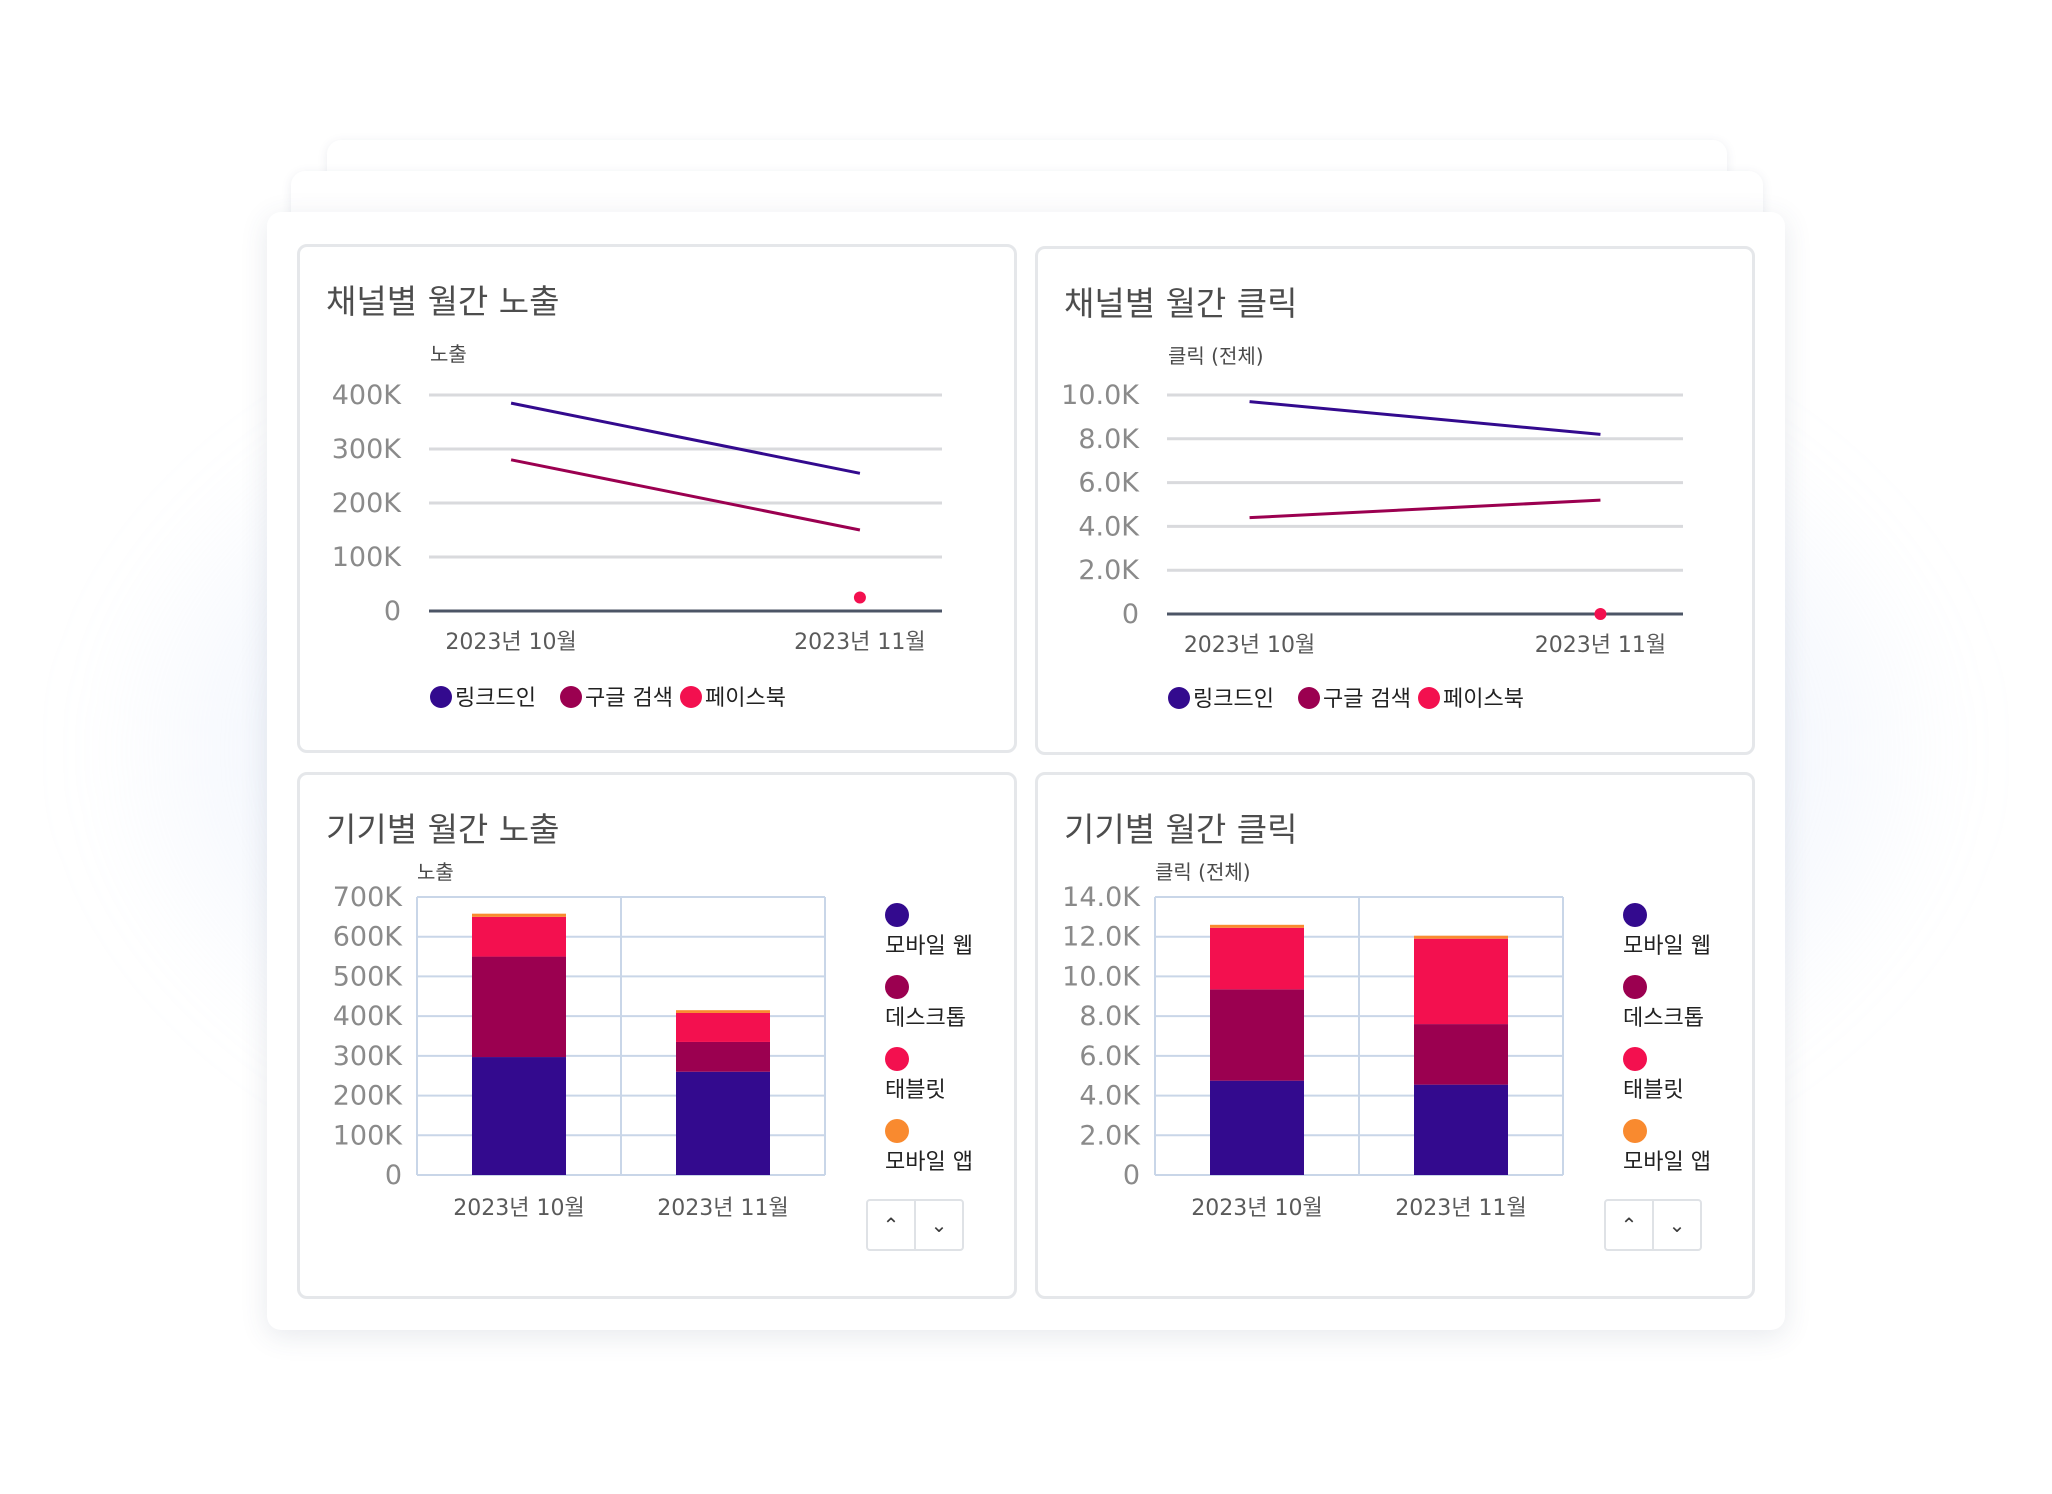  Describe the element at coordinates (1101, 897) in the screenshot. I see `y-tick-label: 14.0K` at that location.